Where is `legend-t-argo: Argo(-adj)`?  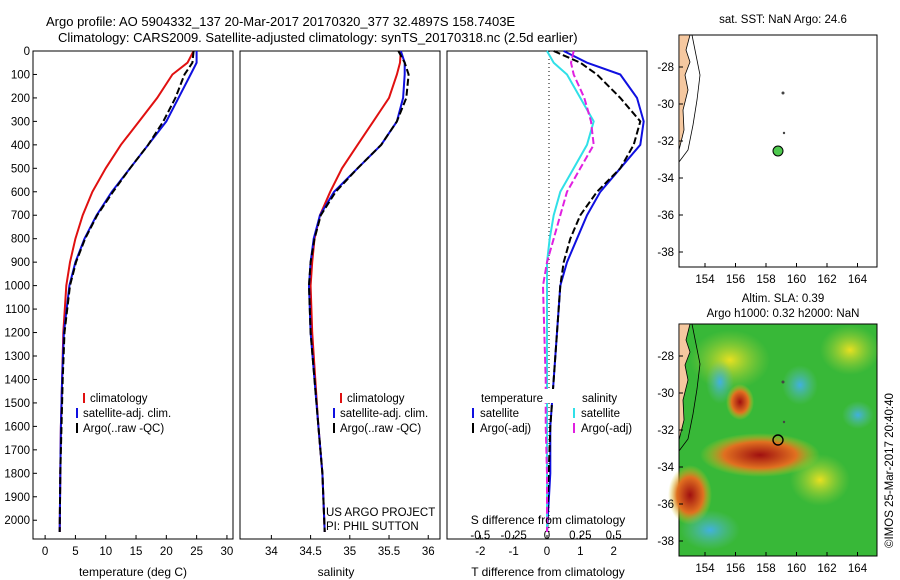 legend-t-argo: Argo(-adj) is located at coordinates (505, 429).